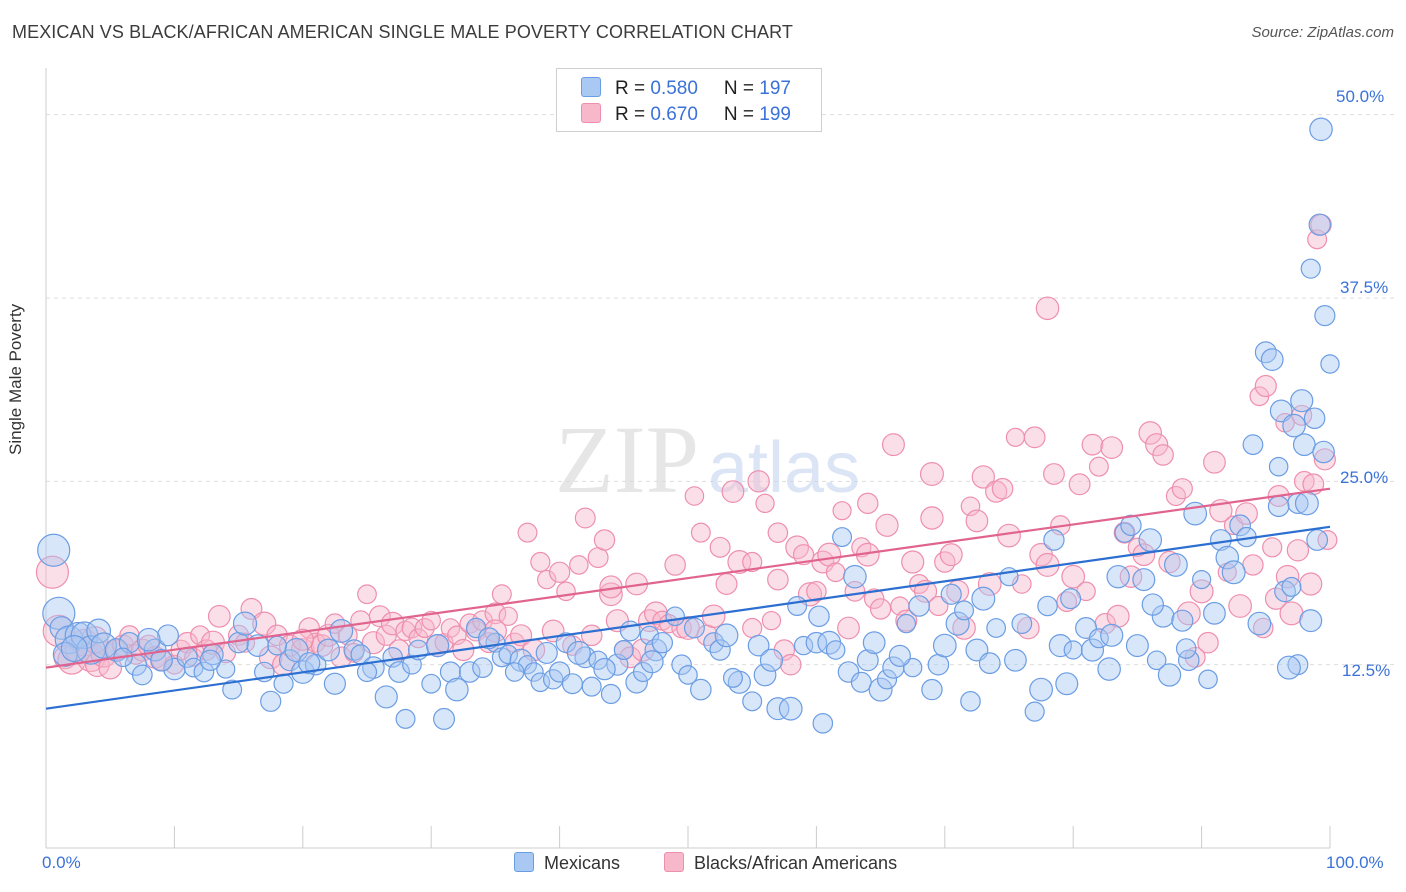 This screenshot has height=892, width=1406. Describe the element at coordinates (61, 862) in the screenshot. I see `x-tick-label-min: 0.0%` at that location.